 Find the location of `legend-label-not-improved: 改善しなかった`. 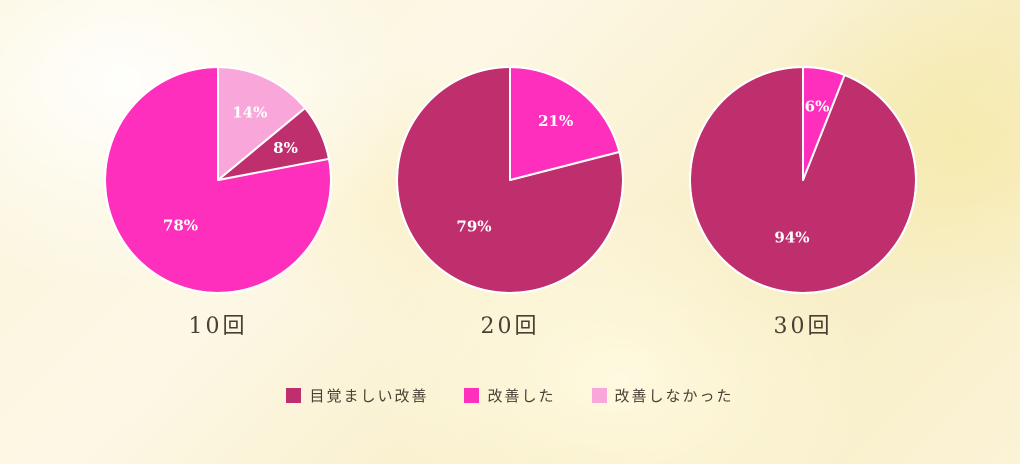

legend-label-not-improved: 改善しなかった is located at coordinates (674, 396).